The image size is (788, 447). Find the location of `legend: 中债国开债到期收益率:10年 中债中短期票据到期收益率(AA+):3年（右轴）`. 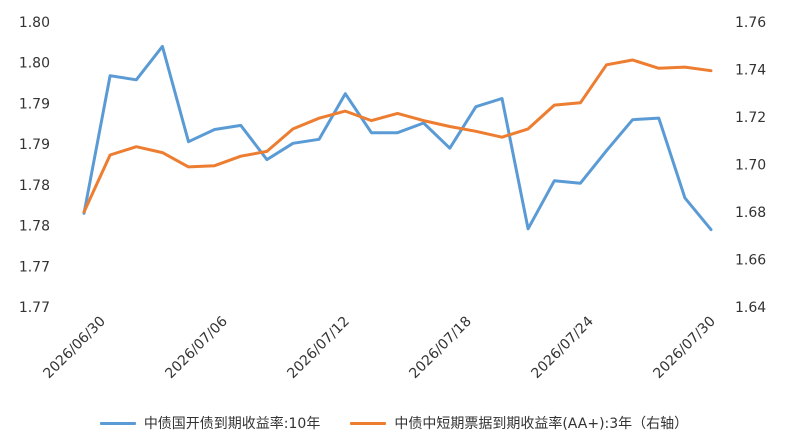

legend: 中债国开债到期收益率:10年 中债中短期票据到期收益率(AA+):3年（右轴） is located at coordinates (394, 423).